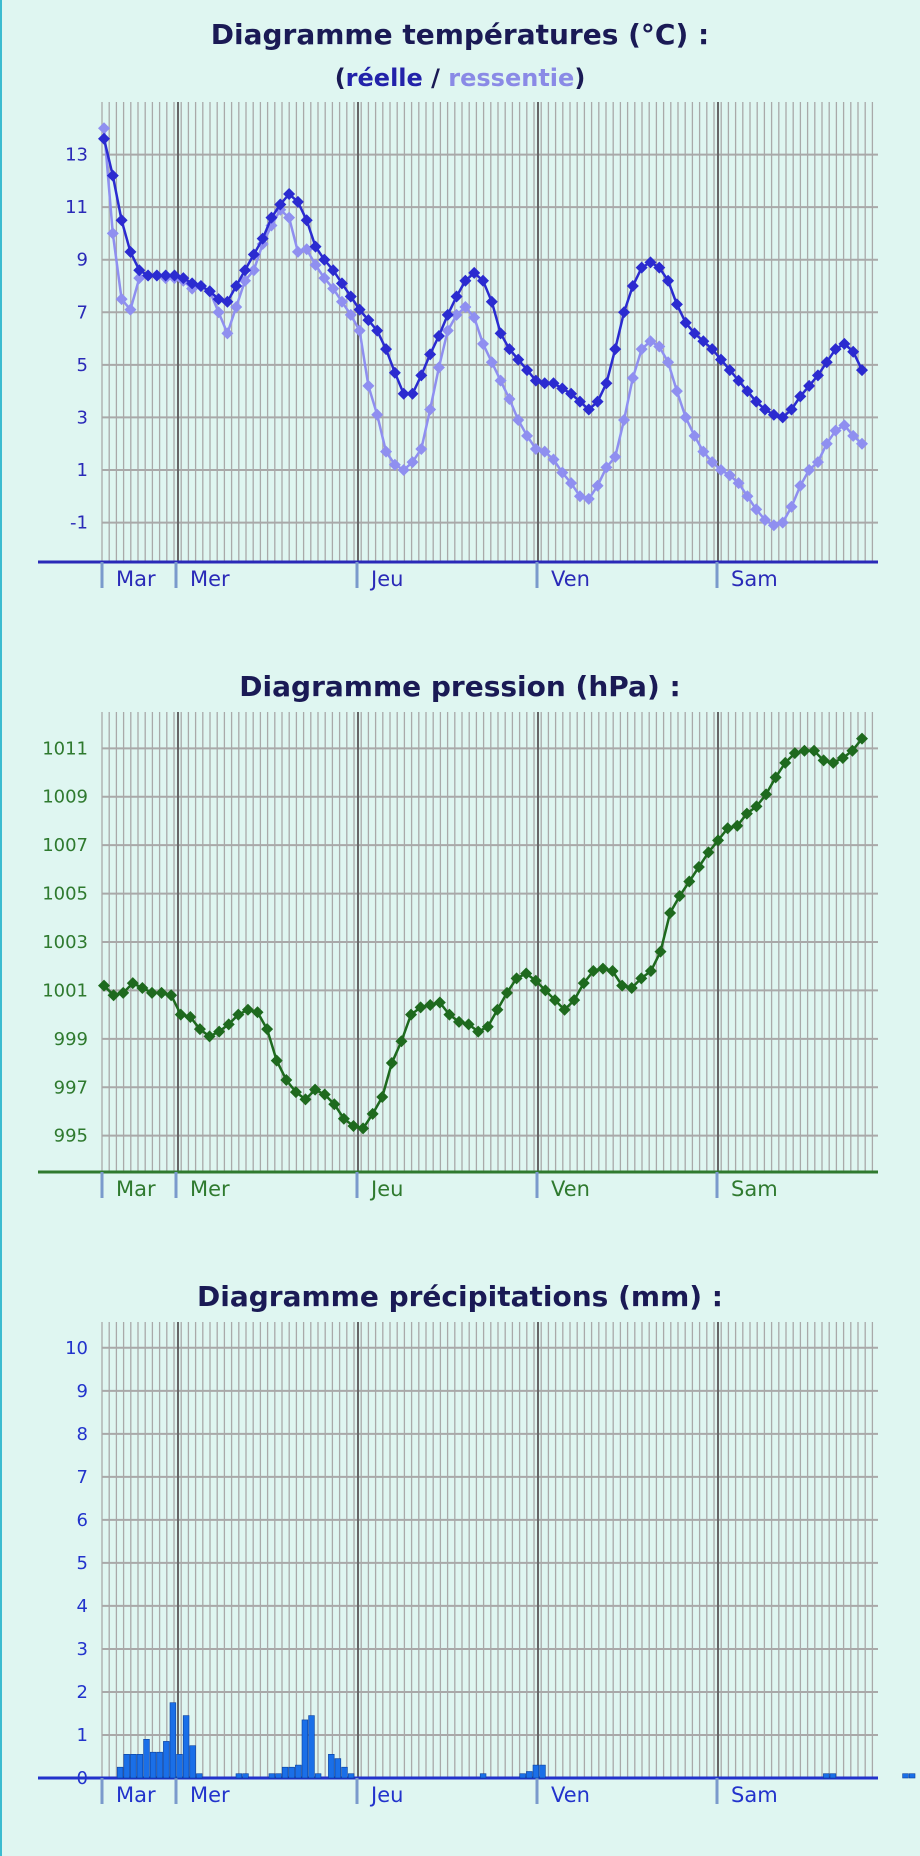 The image size is (920, 1856). What do you see at coordinates (386, 579) in the screenshot?
I see `day-label-jeu: Jeu` at bounding box center [386, 579].